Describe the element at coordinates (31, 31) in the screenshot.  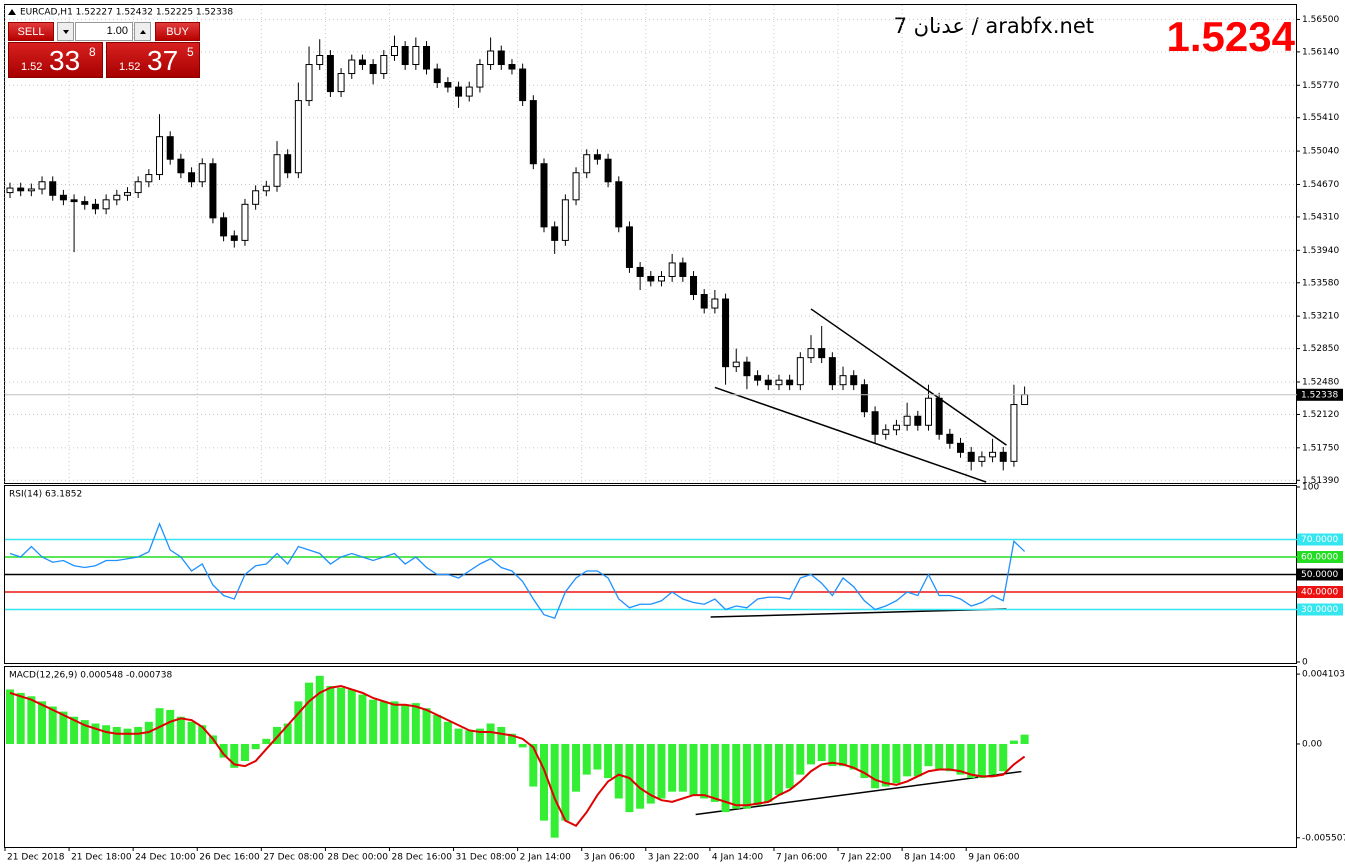
I see `sell-button: SELL` at that location.